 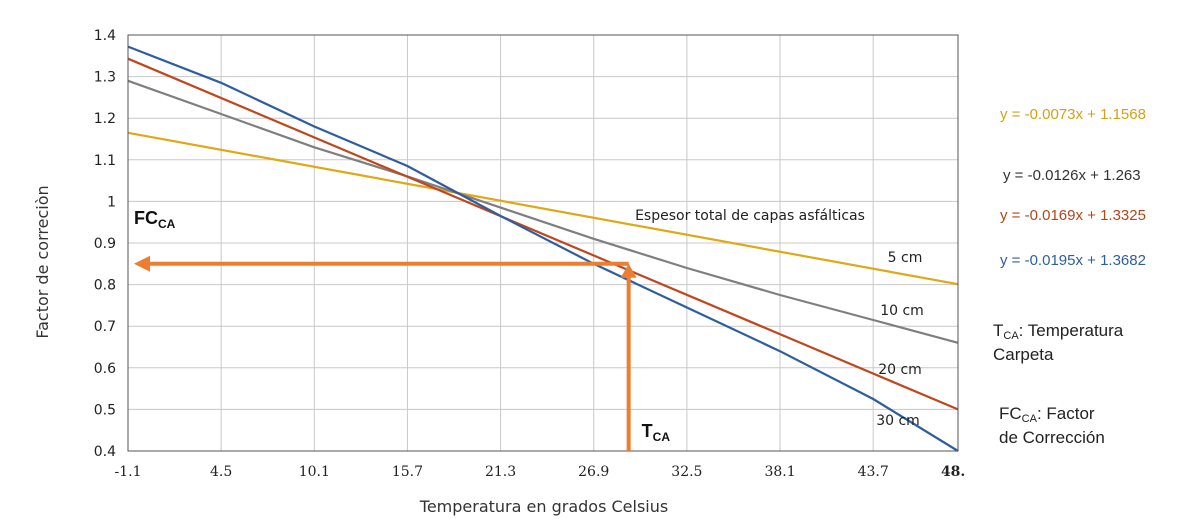 I want to click on y-tick-label: 0.6, so click(x=105, y=369).